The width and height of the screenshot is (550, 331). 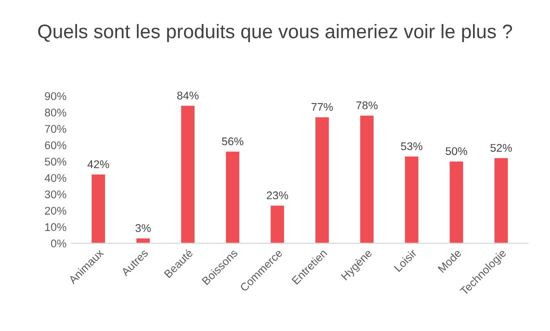 I want to click on data-label: 50%, so click(x=457, y=151).